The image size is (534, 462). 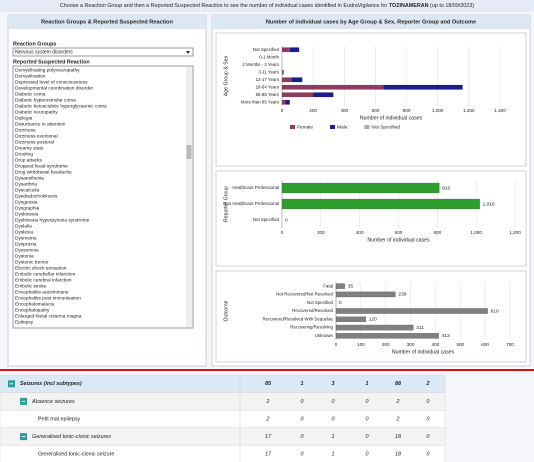 I want to click on cell-value: 88, so click(x=398, y=384).